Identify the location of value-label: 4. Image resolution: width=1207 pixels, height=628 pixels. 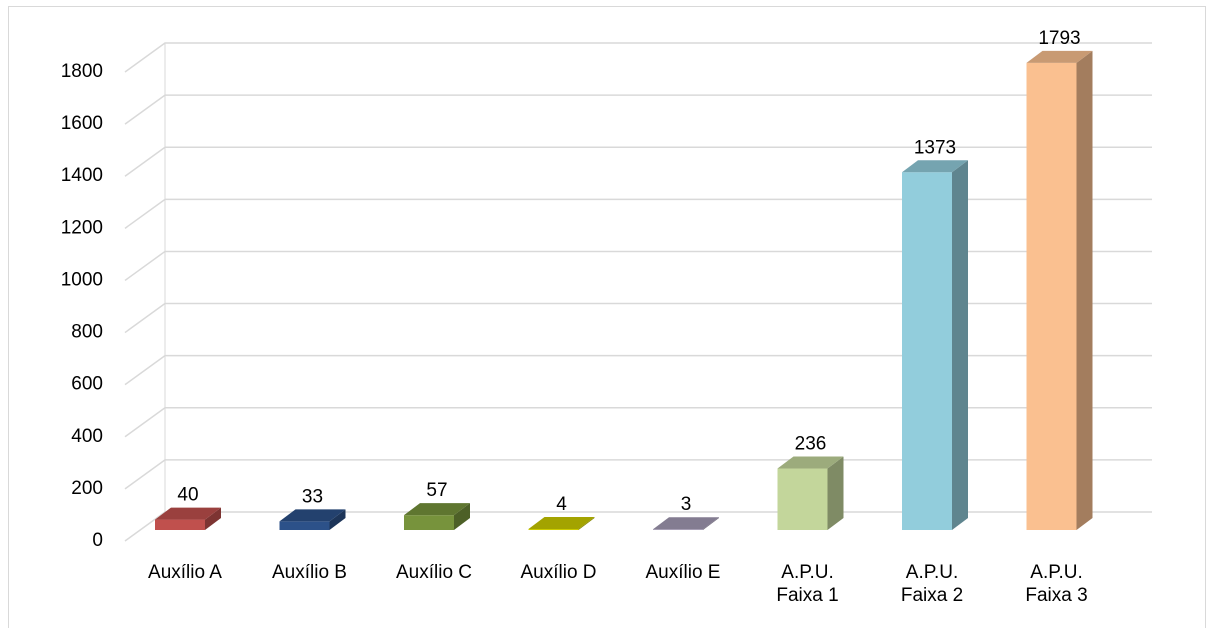
(561, 504).